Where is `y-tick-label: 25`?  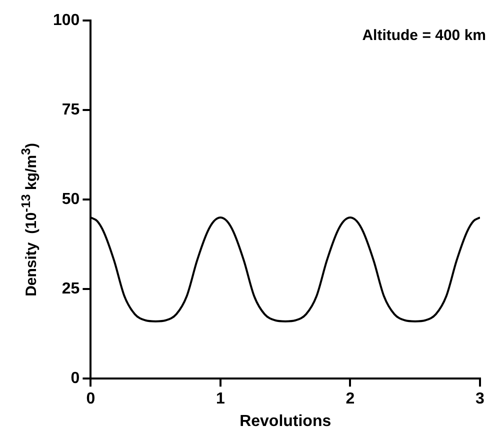 y-tick-label: 25 is located at coordinates (71, 289).